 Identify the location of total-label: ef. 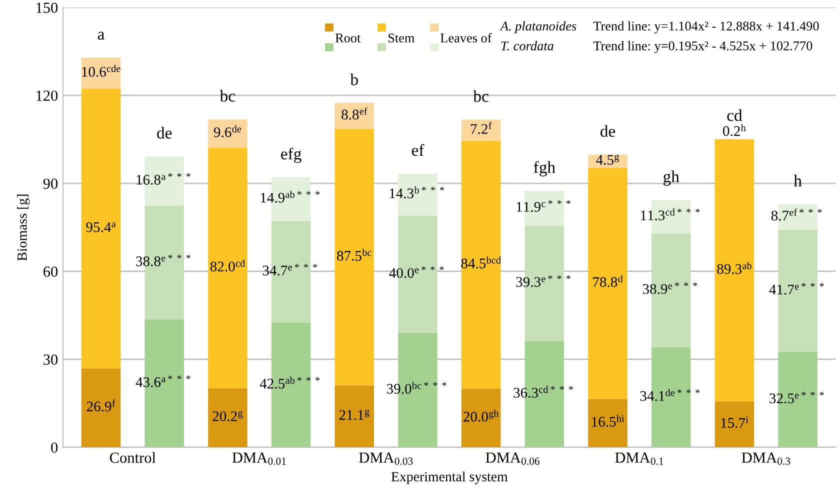
(418, 150).